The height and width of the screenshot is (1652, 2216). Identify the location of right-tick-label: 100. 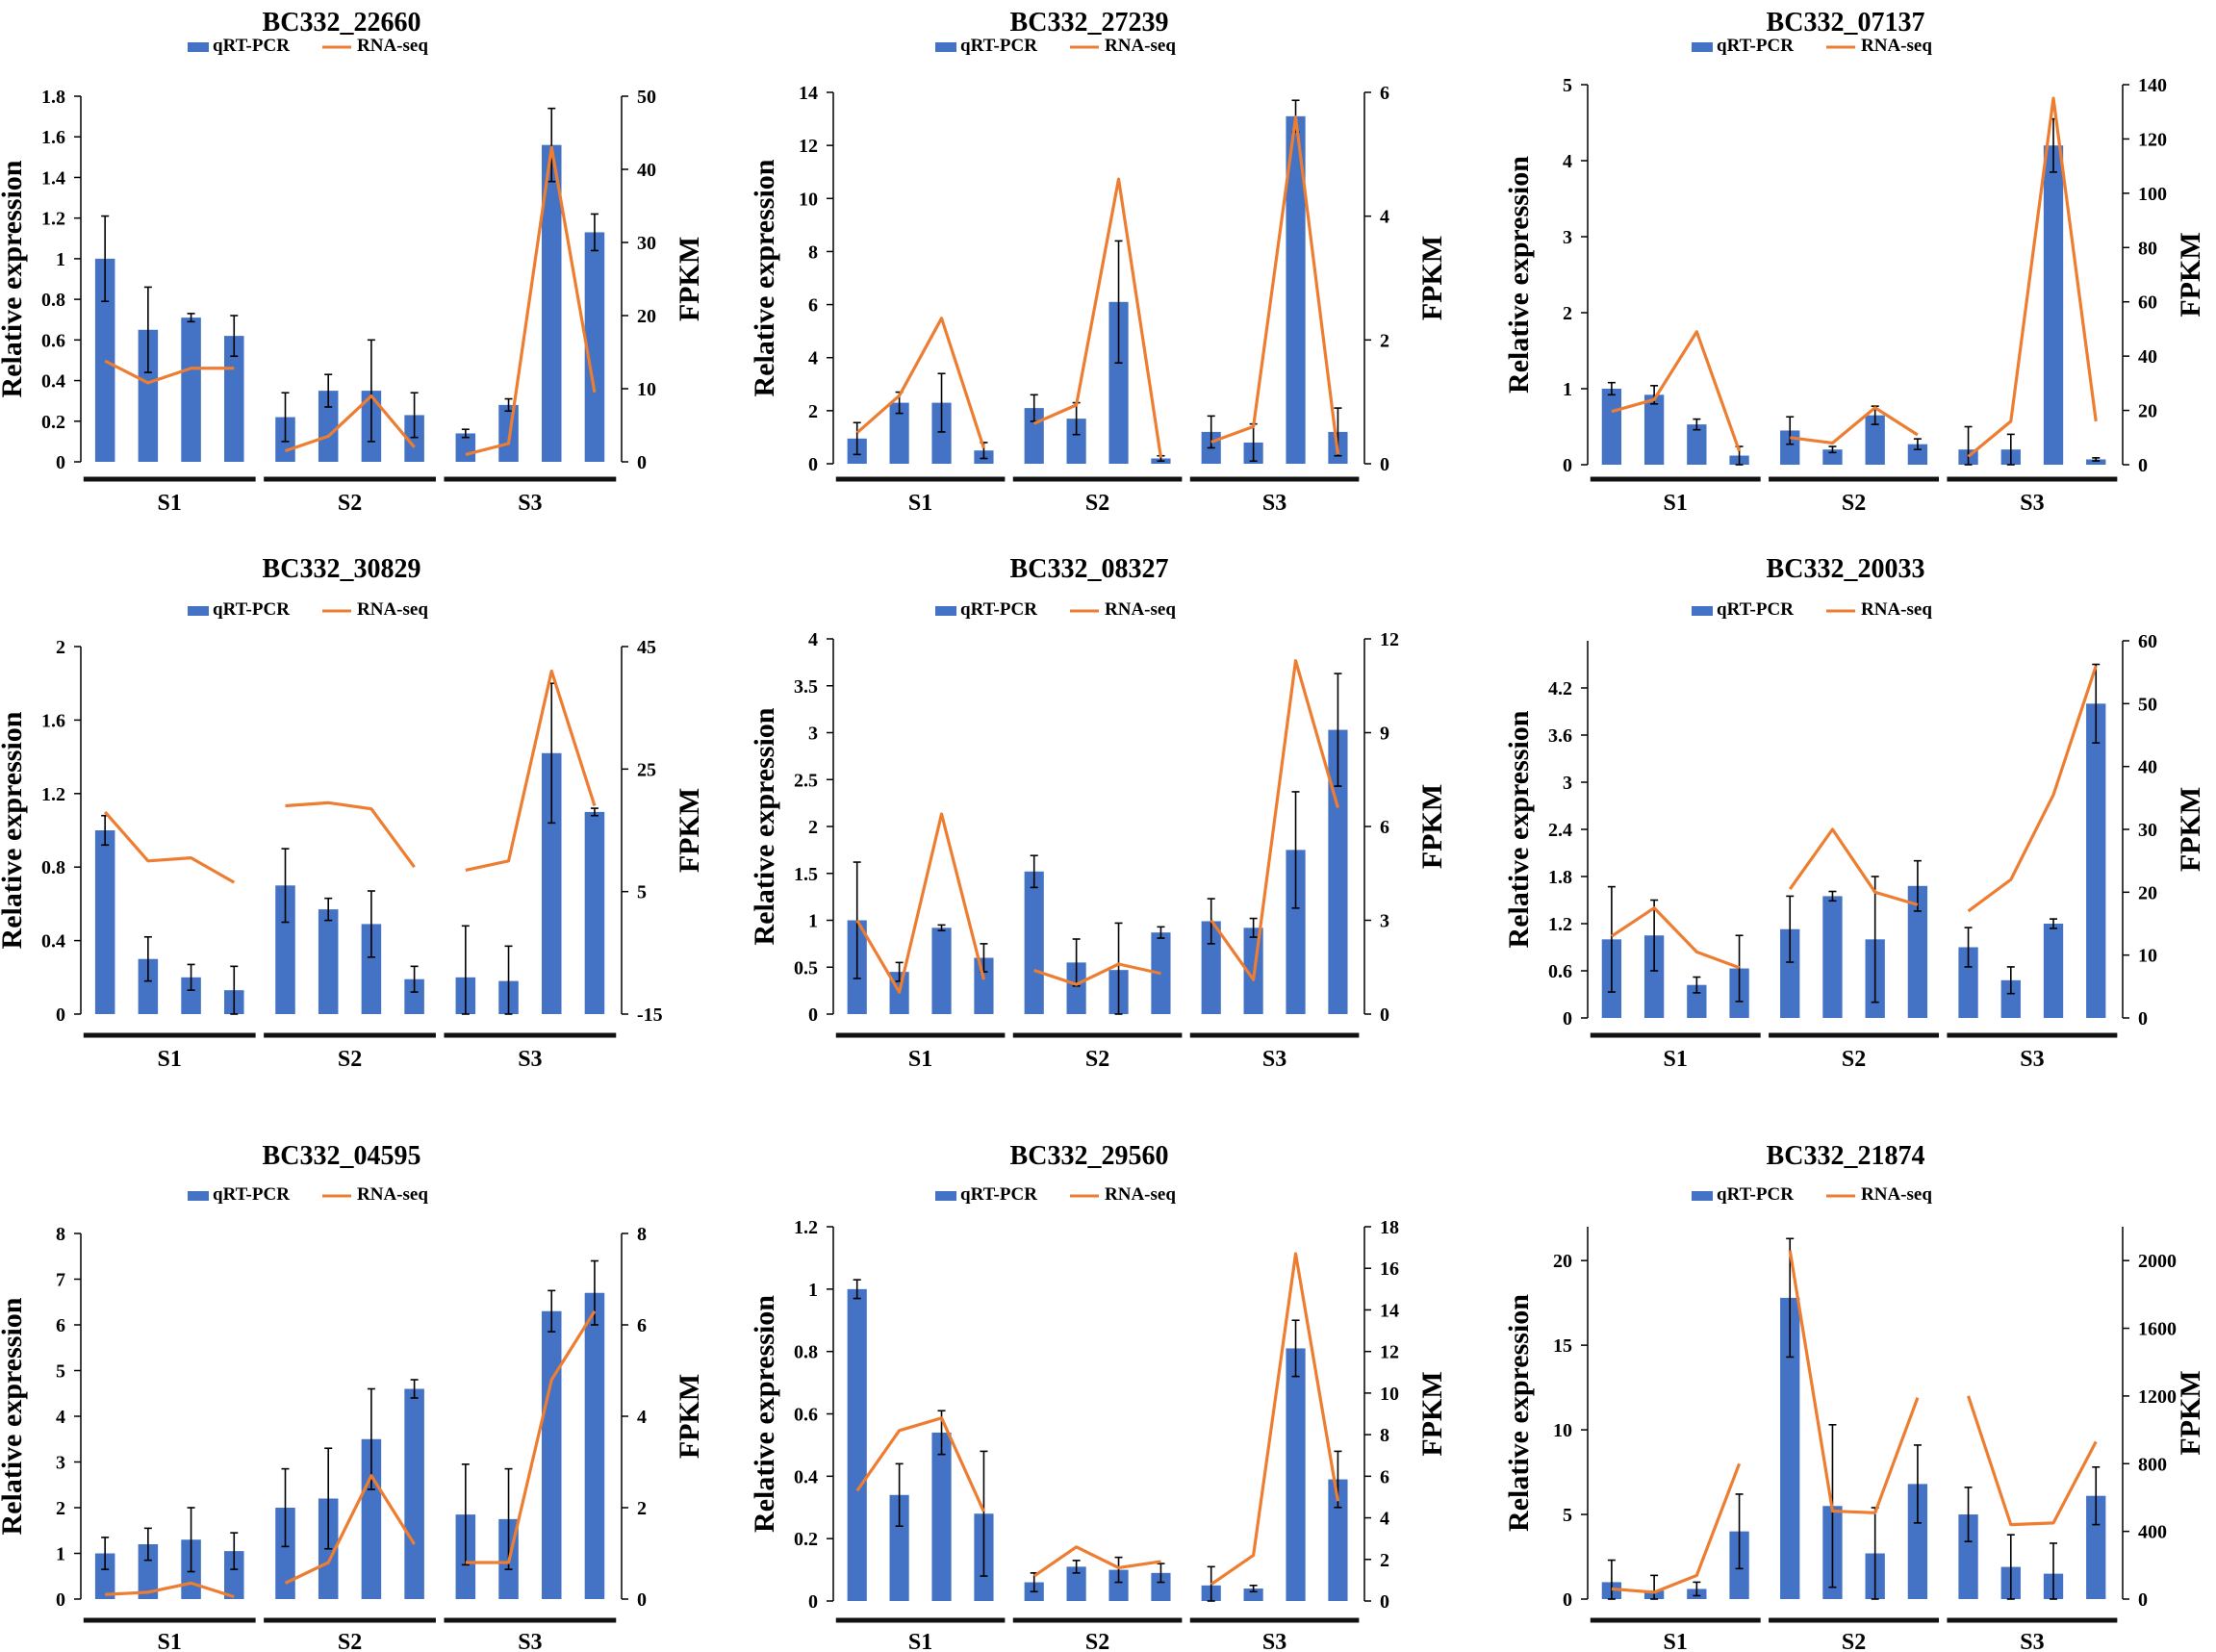
(2152, 194).